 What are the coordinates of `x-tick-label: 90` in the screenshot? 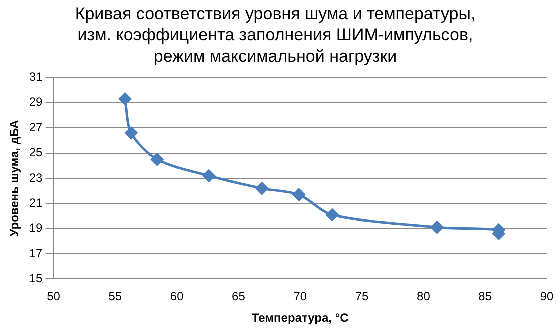 It's located at (547, 297).